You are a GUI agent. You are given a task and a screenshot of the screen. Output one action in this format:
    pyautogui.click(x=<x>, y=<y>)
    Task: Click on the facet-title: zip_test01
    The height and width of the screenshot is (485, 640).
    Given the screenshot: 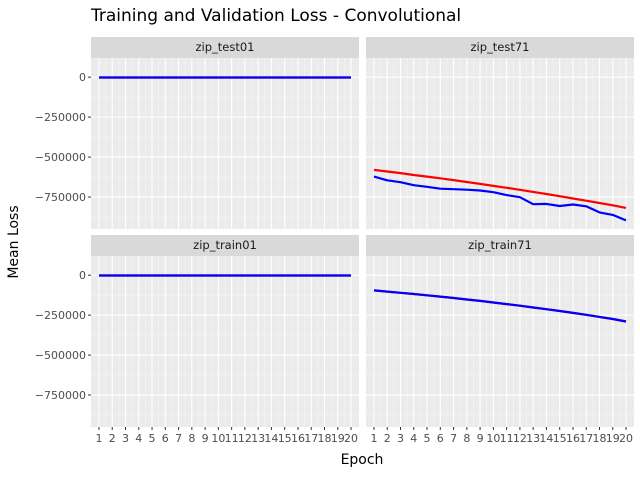 What is the action you would take?
    pyautogui.click(x=225, y=47)
    